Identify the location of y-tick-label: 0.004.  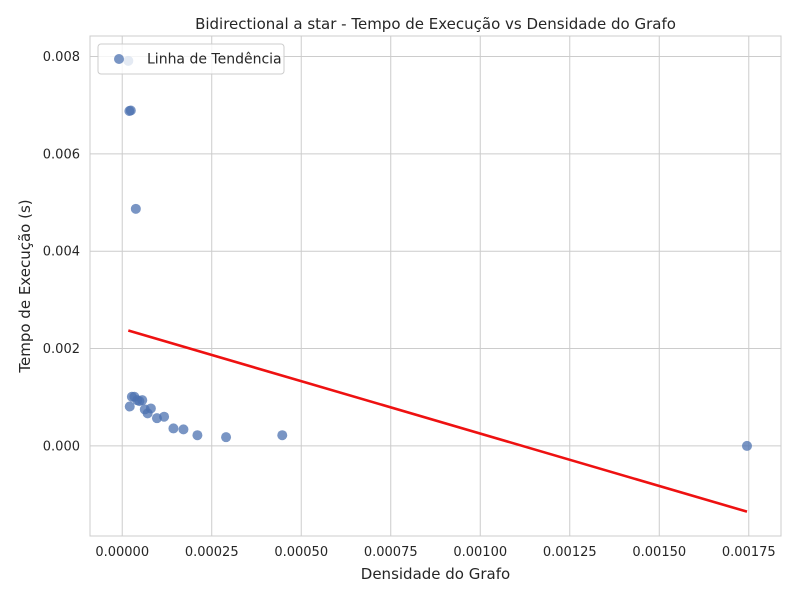
(61, 252).